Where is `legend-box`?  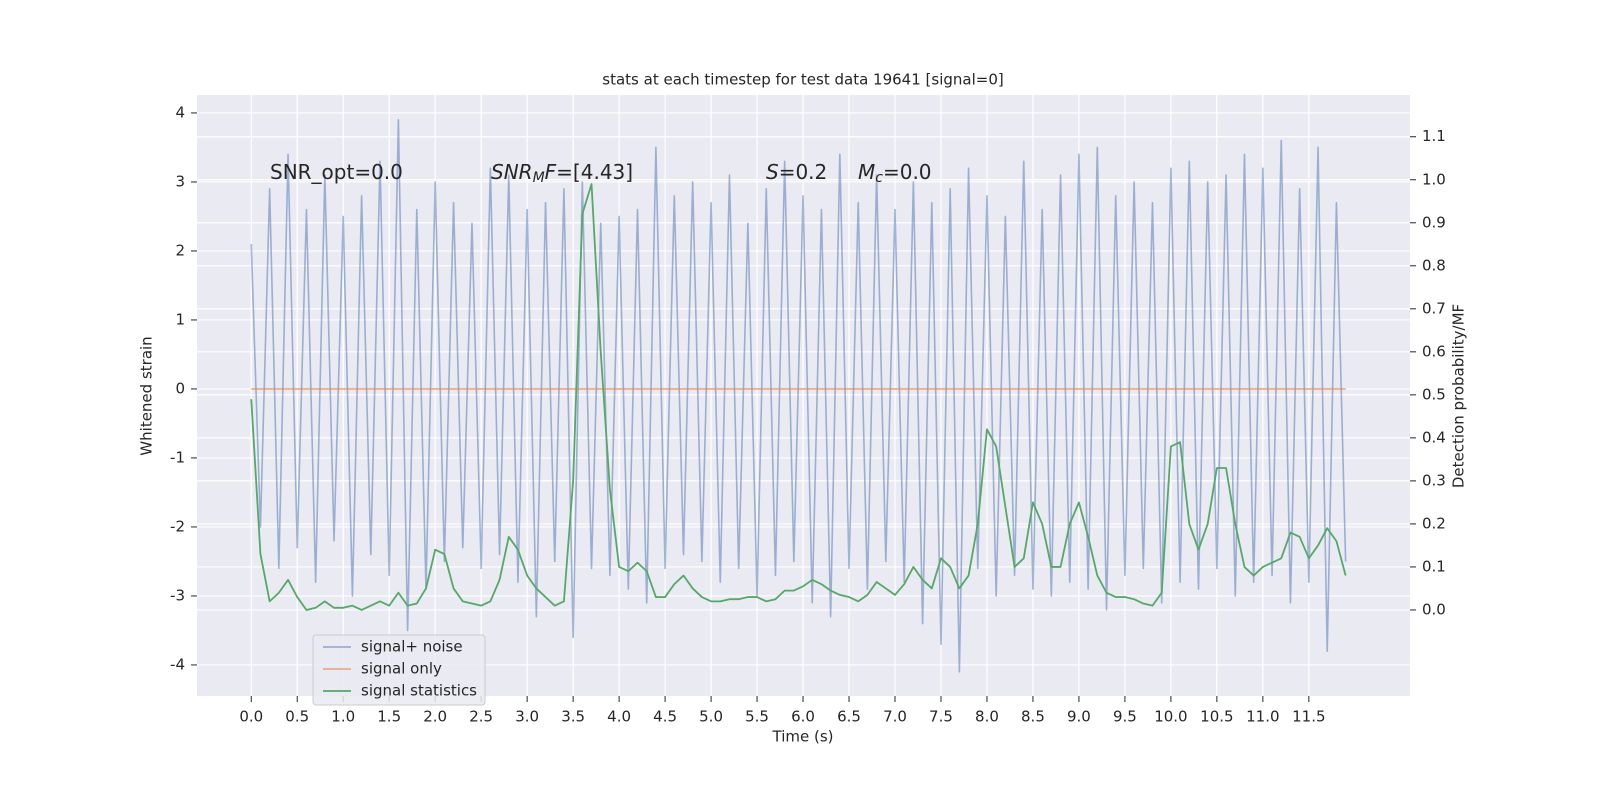 legend-box is located at coordinates (399, 670).